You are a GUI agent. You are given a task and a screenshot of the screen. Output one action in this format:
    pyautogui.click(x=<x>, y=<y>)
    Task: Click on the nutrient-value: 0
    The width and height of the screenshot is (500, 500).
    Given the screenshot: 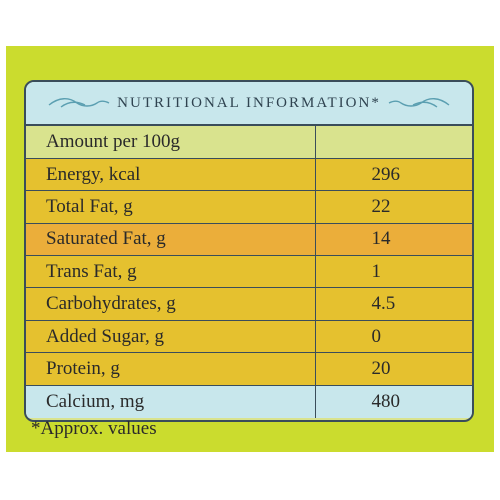 What is the action you would take?
    pyautogui.click(x=393, y=337)
    